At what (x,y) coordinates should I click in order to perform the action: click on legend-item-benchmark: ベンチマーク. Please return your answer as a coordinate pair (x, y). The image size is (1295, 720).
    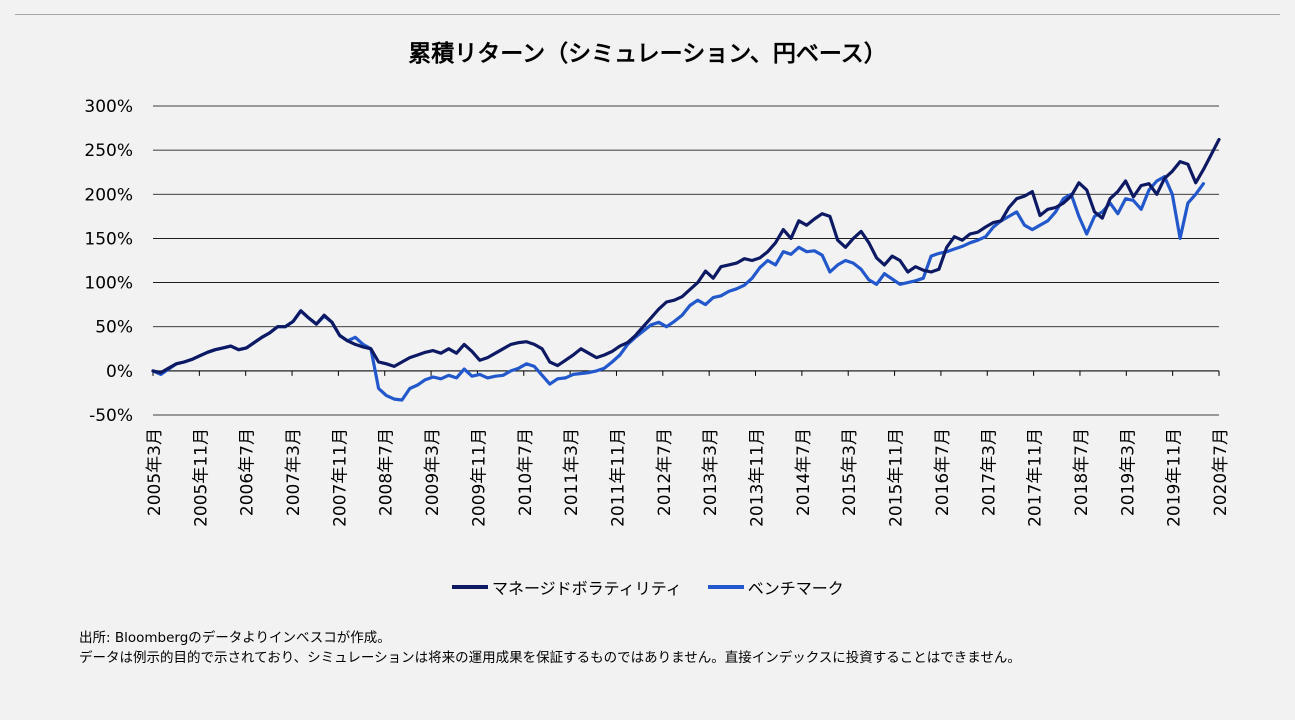
    Looking at the image, I should click on (775, 587).